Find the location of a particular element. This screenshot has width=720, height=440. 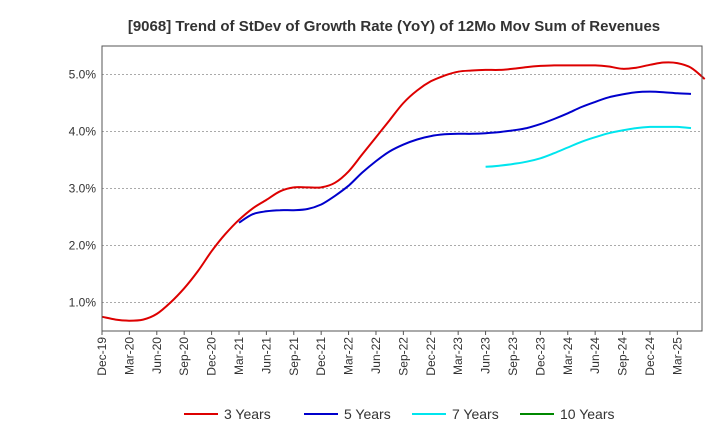

legend-label: 7 Years is located at coordinates (475, 414).